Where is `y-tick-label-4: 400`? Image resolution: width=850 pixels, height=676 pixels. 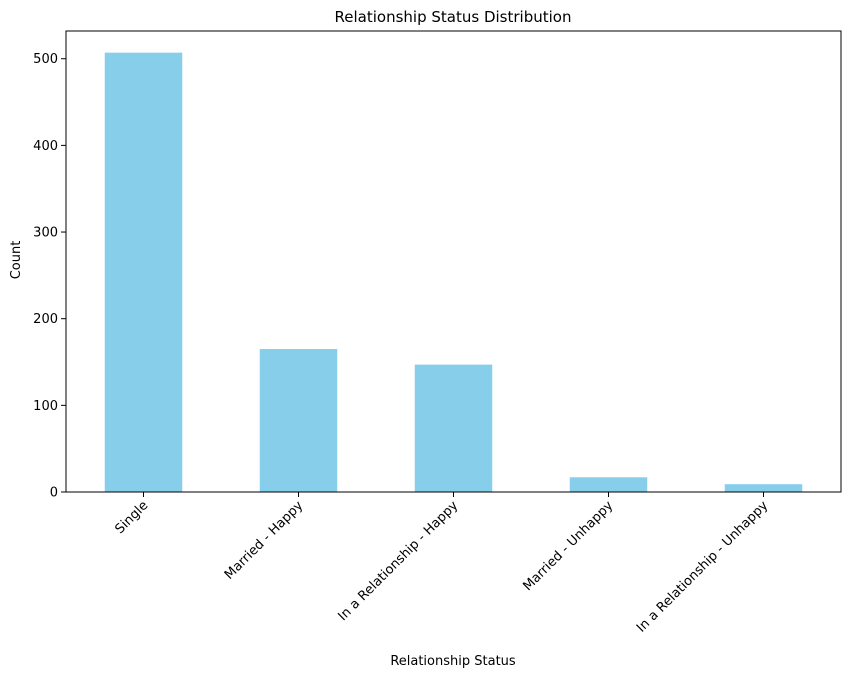
y-tick-label-4: 400 is located at coordinates (45, 146).